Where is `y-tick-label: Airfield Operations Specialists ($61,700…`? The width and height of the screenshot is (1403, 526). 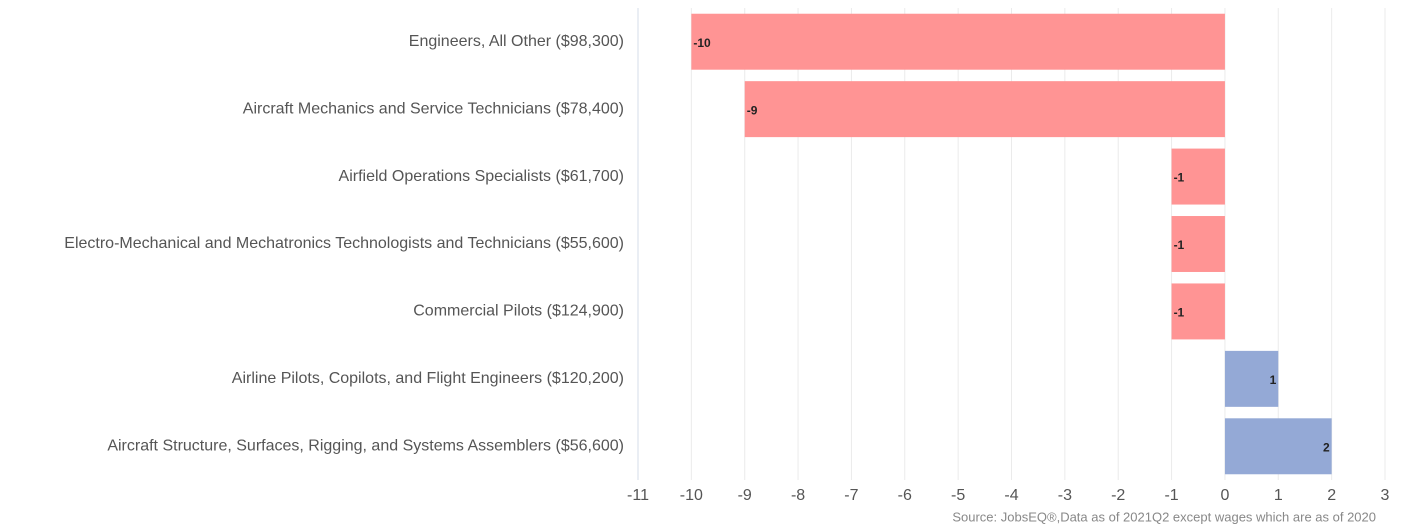 y-tick-label: Airfield Operations Specialists ($61,700… is located at coordinates (481, 176).